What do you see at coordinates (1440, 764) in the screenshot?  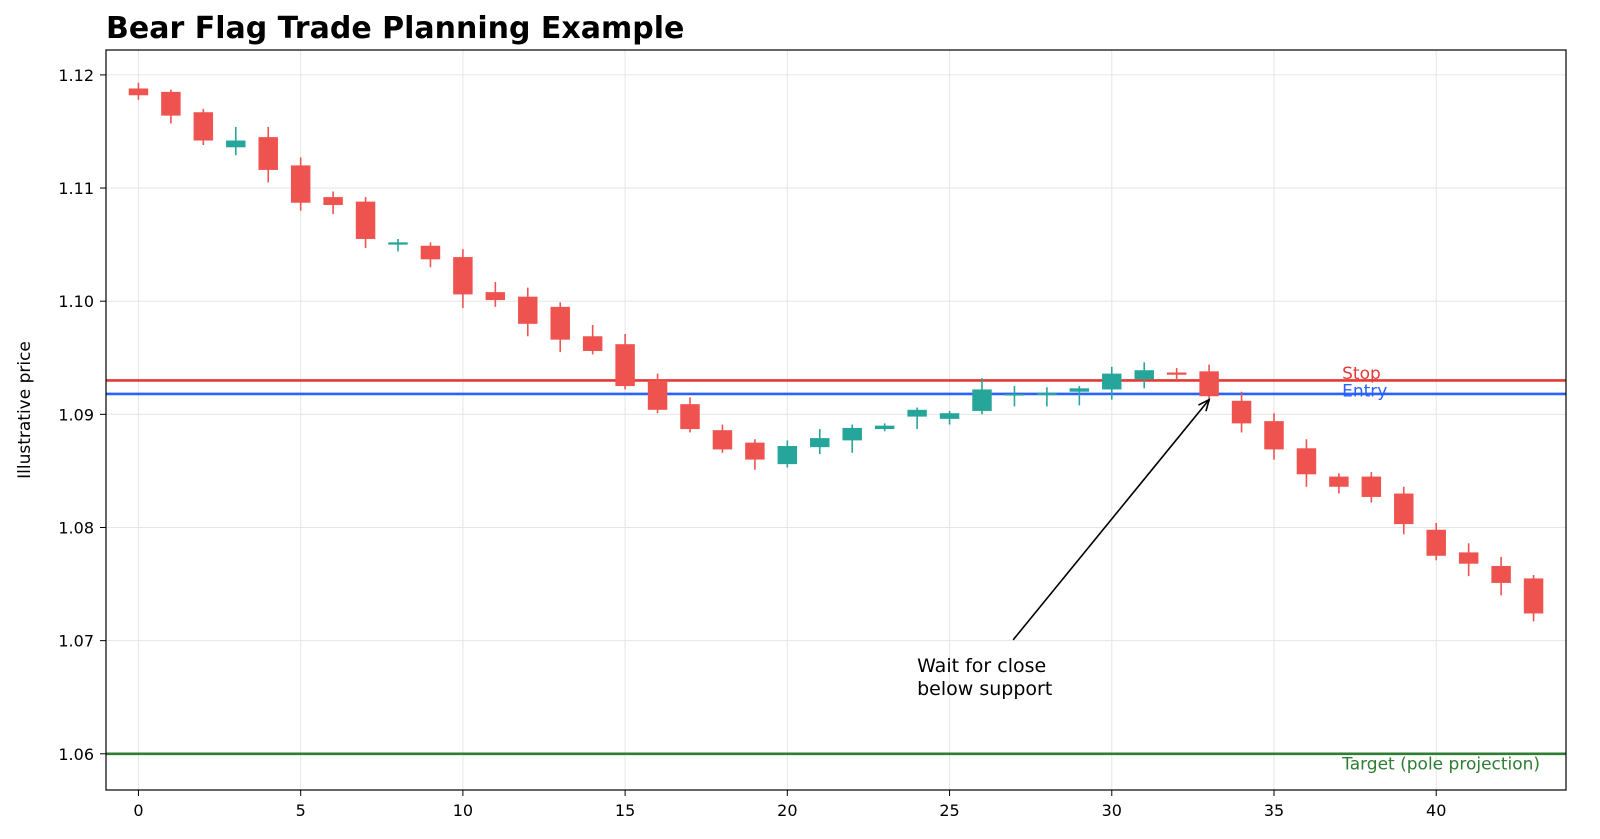 I see `target-level-label: Target (pole projection)` at bounding box center [1440, 764].